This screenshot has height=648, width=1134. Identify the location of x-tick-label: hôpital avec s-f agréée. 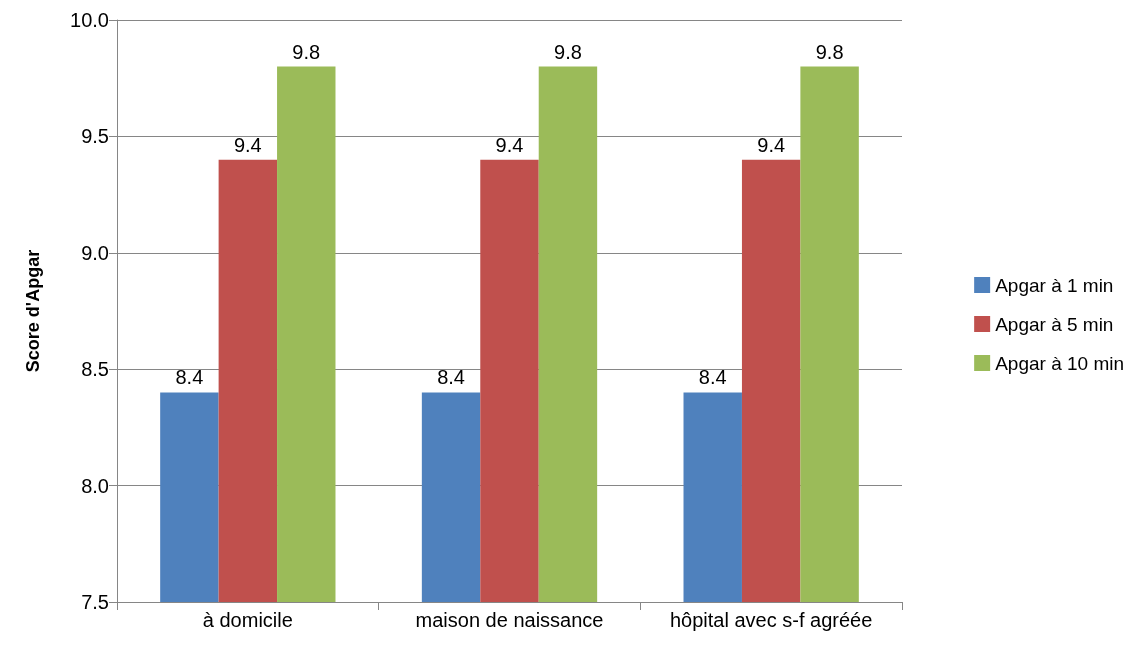
(771, 620).